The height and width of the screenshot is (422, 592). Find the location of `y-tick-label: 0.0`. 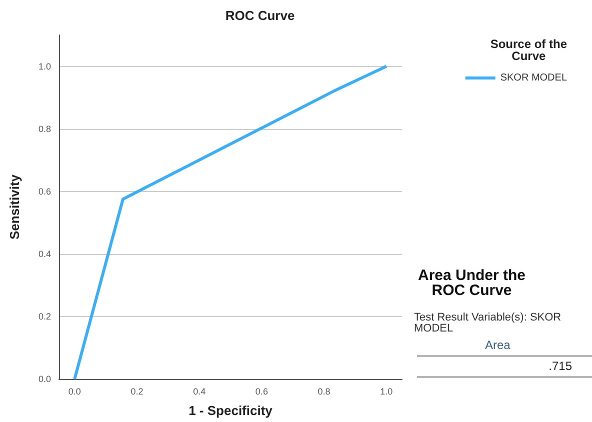

y-tick-label: 0.0 is located at coordinates (44, 379).